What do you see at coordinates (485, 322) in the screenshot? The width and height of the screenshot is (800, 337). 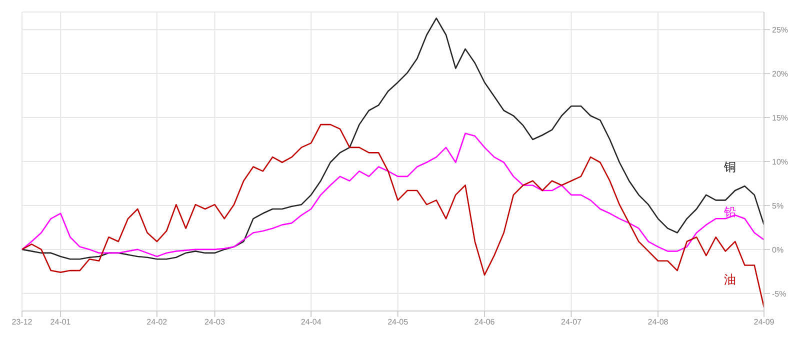 I see `x-tick-label: 24-06` at bounding box center [485, 322].